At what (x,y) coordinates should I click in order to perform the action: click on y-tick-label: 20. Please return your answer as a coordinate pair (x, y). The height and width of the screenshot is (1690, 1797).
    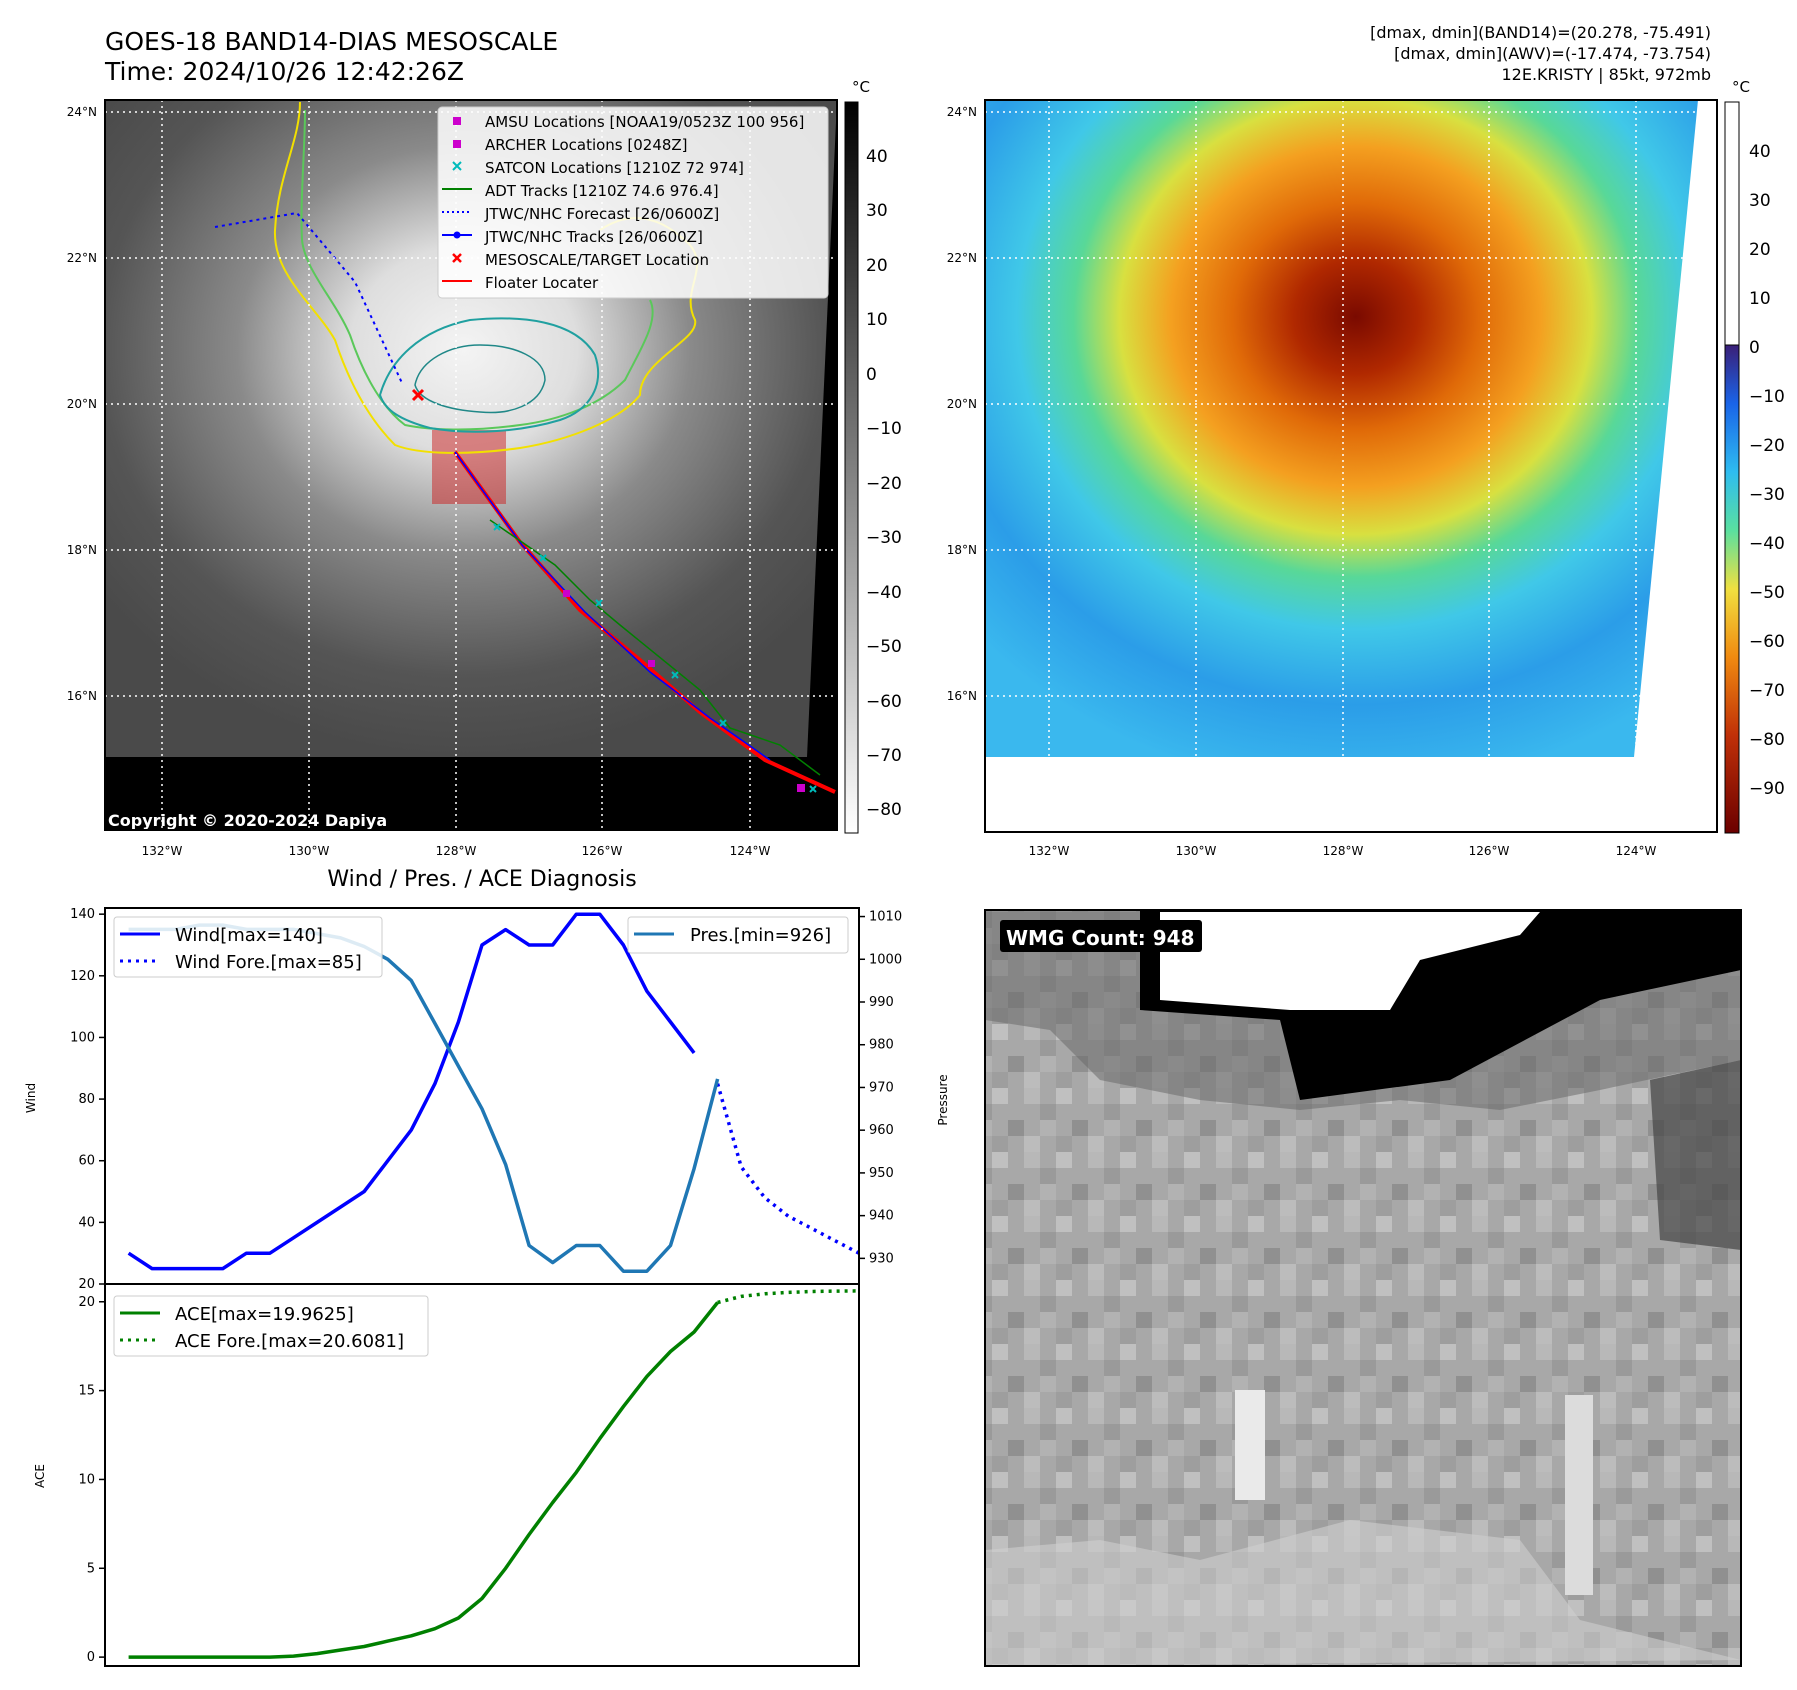
    Looking at the image, I should click on (86, 1302).